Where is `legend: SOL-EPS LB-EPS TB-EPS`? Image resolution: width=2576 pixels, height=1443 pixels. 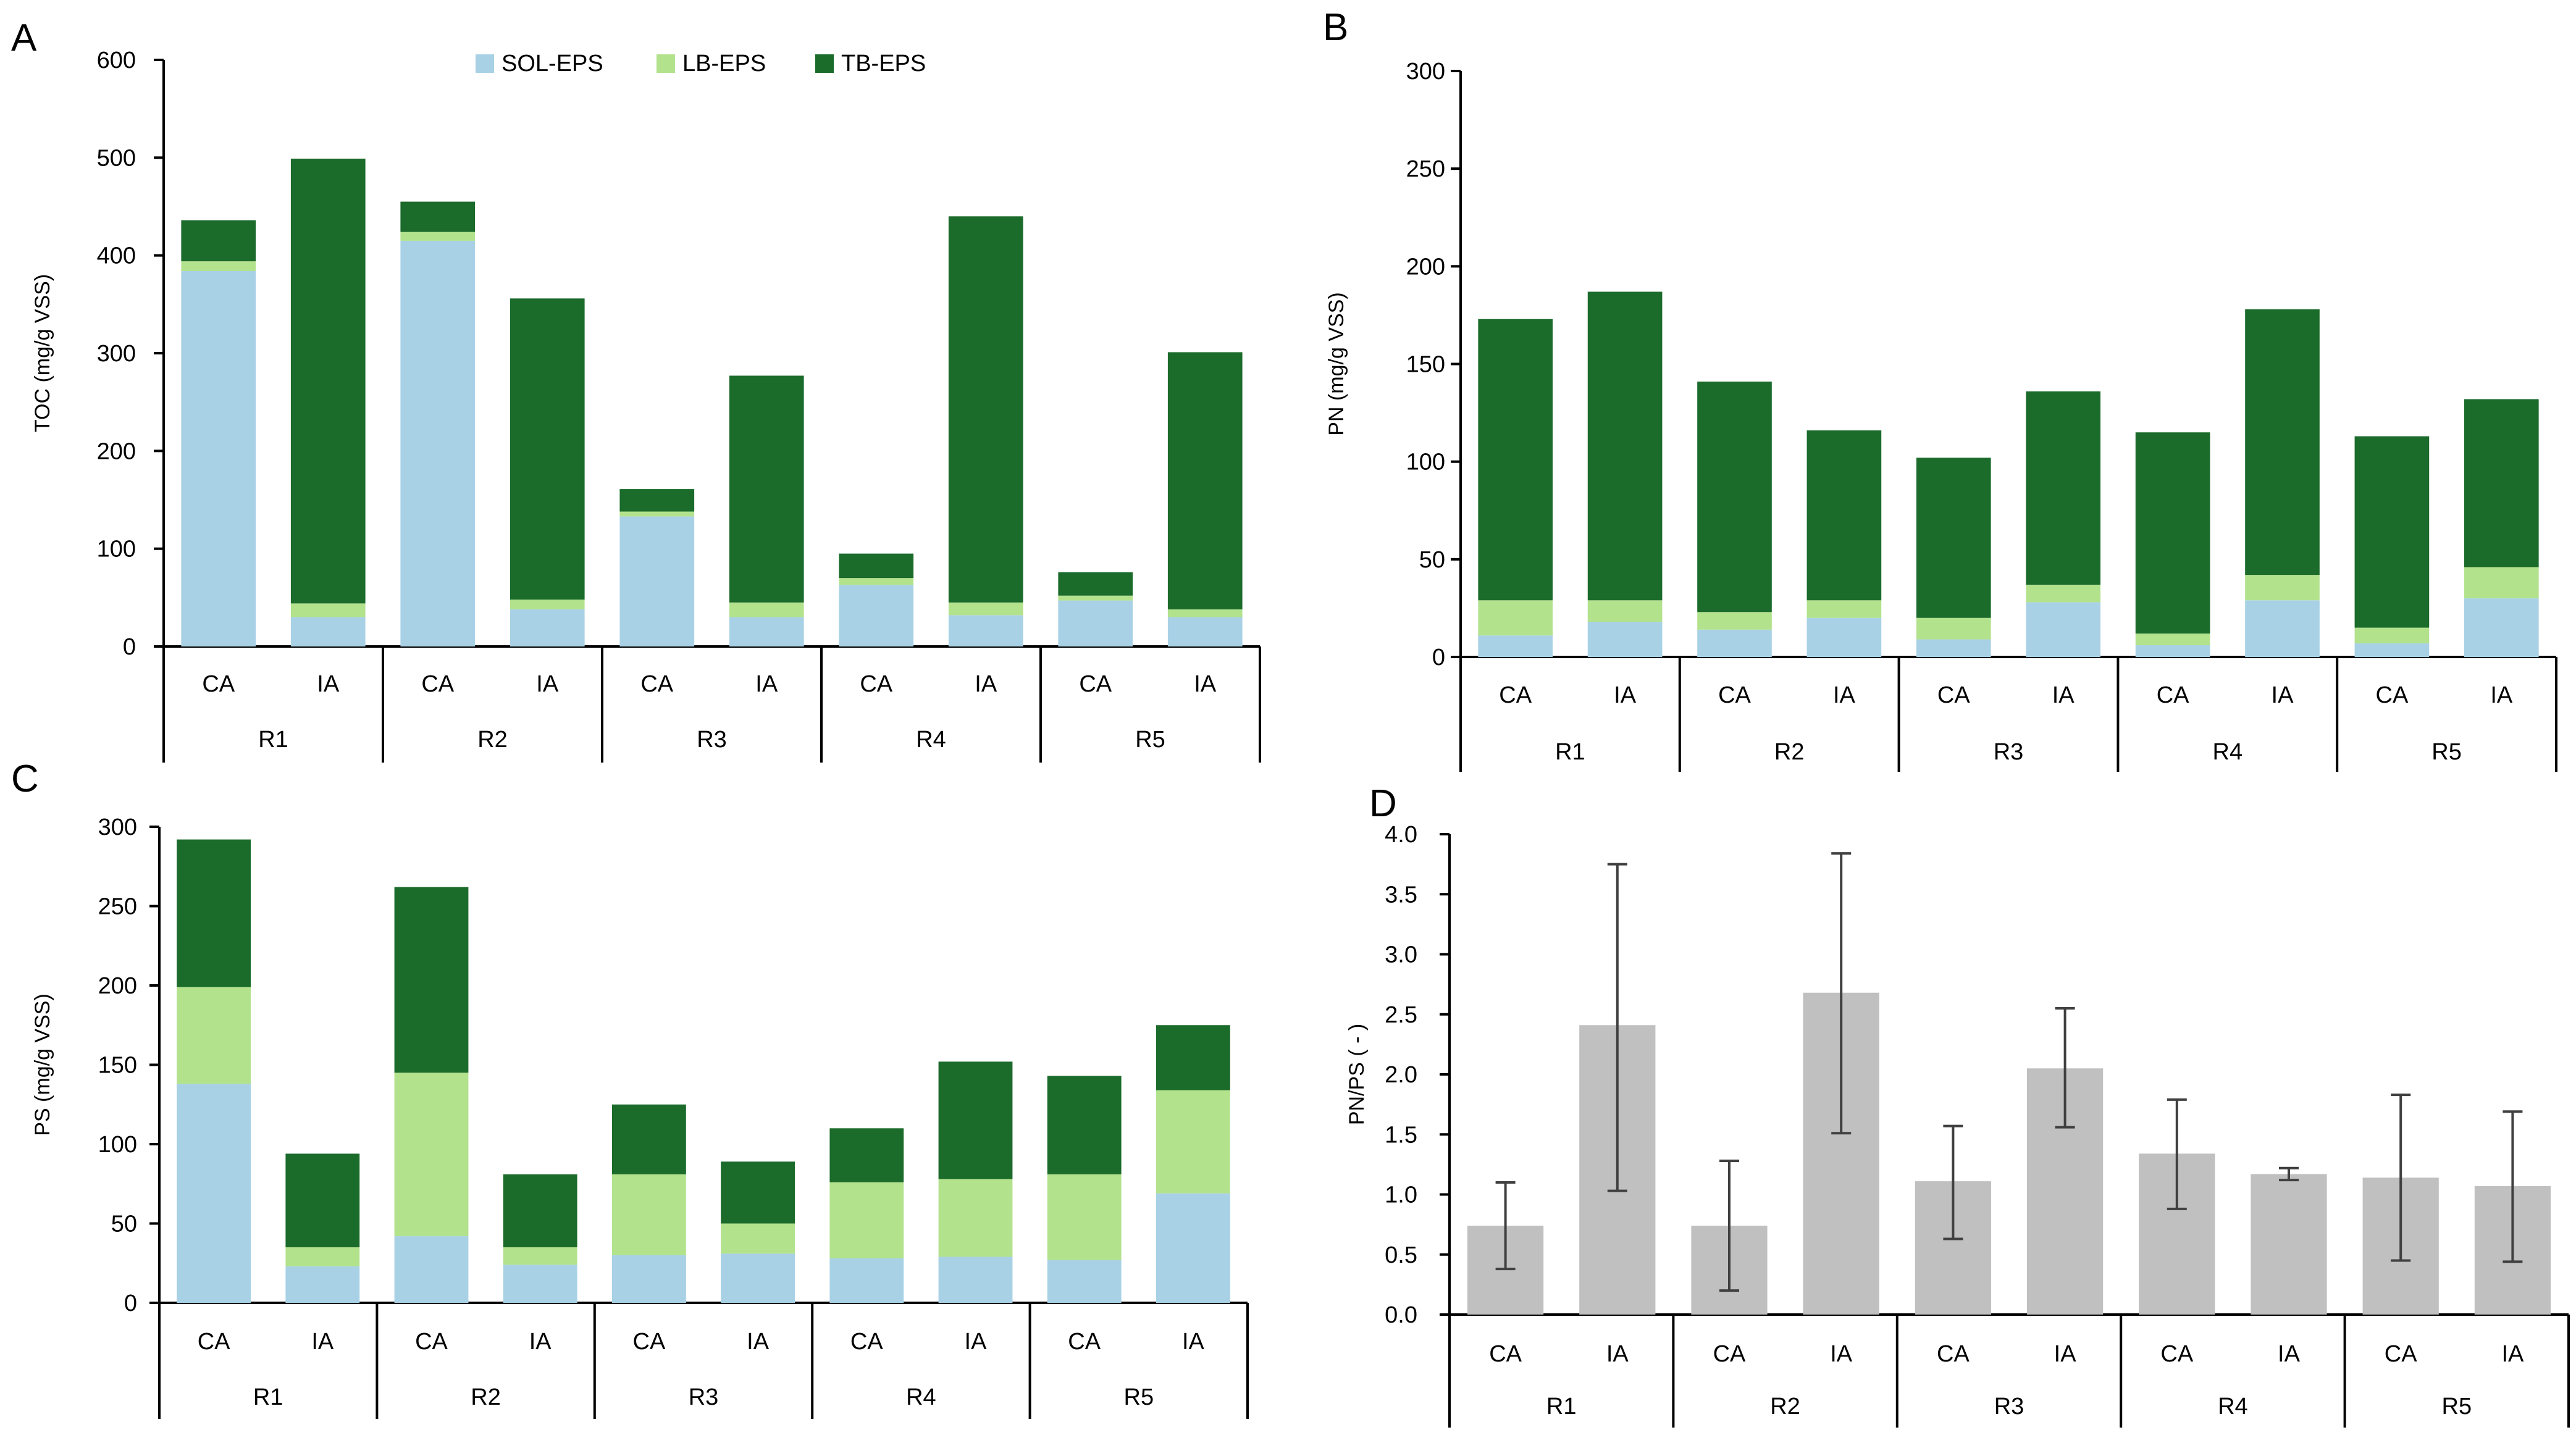
legend: SOL-EPS LB-EPS TB-EPS is located at coordinates (701, 64).